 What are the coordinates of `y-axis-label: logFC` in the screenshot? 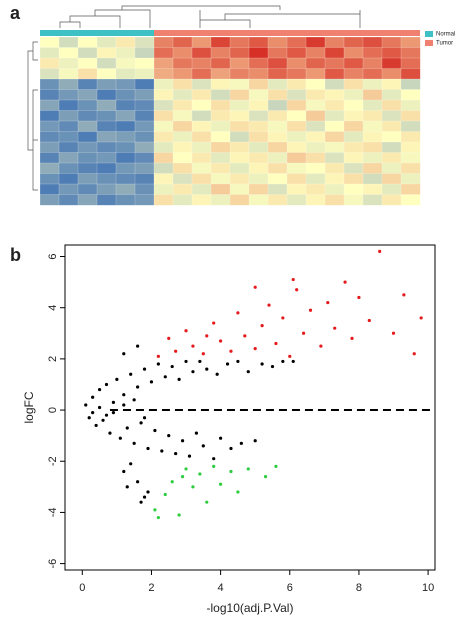 It's located at (29, 407).